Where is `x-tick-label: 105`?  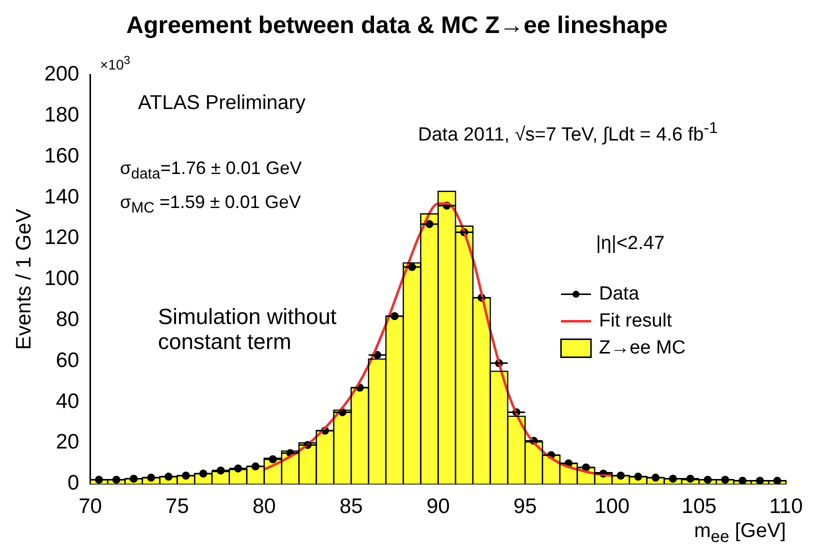 x-tick-label: 105 is located at coordinates (699, 506).